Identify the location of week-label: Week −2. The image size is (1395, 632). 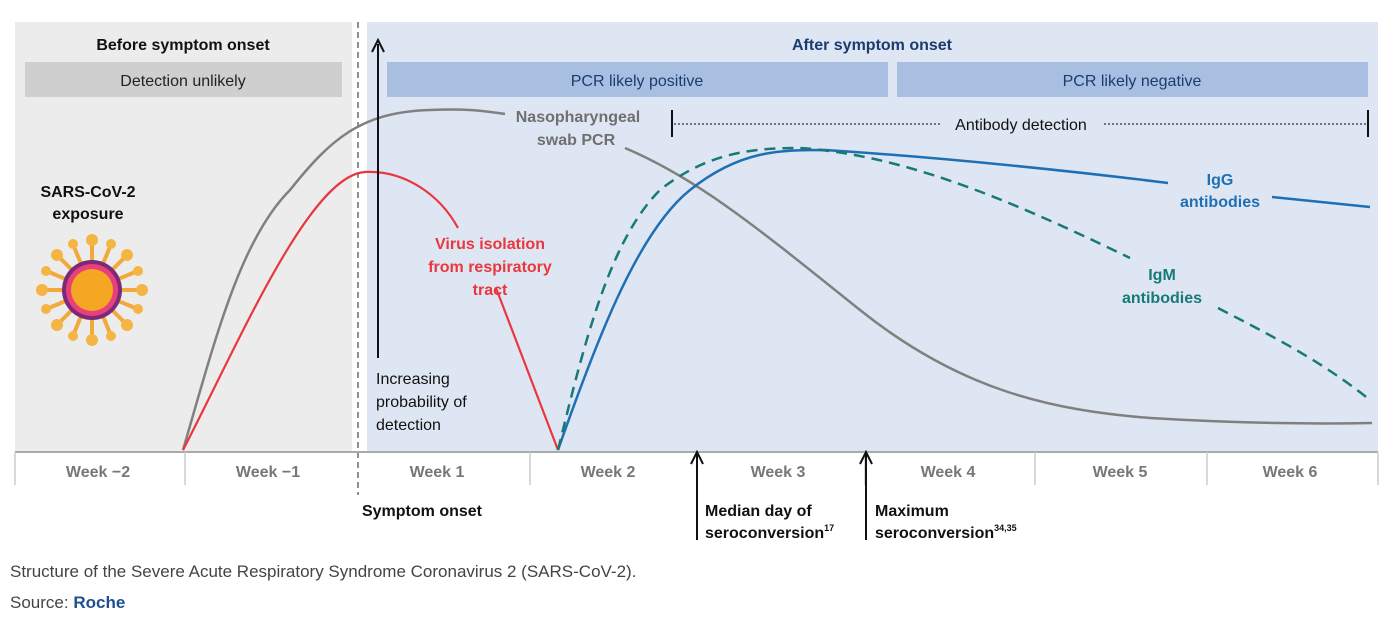
(98, 472).